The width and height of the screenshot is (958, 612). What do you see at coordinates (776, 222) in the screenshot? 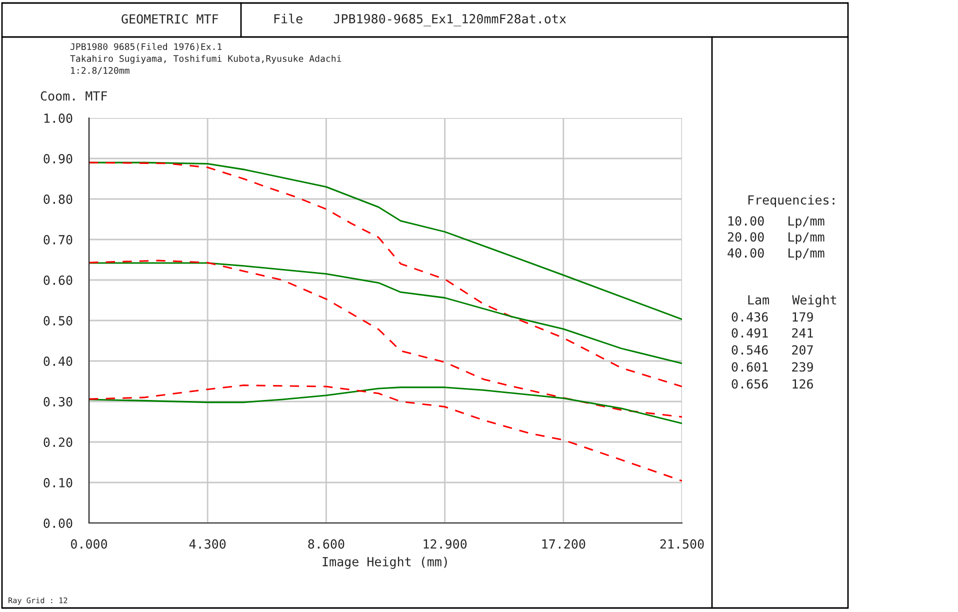
I see `text: 10.00 Lp/mm` at bounding box center [776, 222].